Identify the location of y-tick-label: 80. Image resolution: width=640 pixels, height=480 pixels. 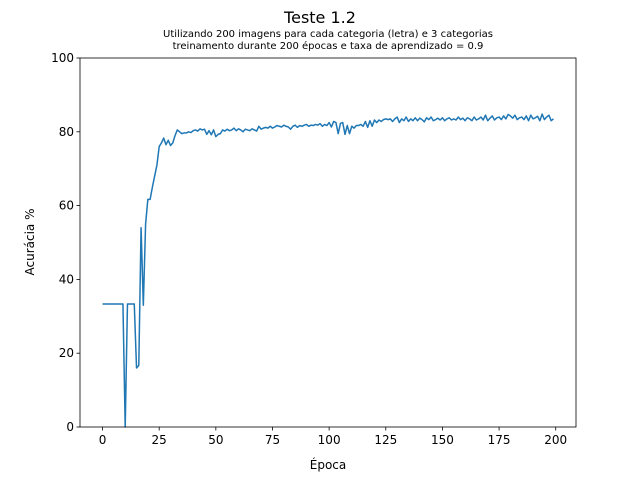
(66, 132).